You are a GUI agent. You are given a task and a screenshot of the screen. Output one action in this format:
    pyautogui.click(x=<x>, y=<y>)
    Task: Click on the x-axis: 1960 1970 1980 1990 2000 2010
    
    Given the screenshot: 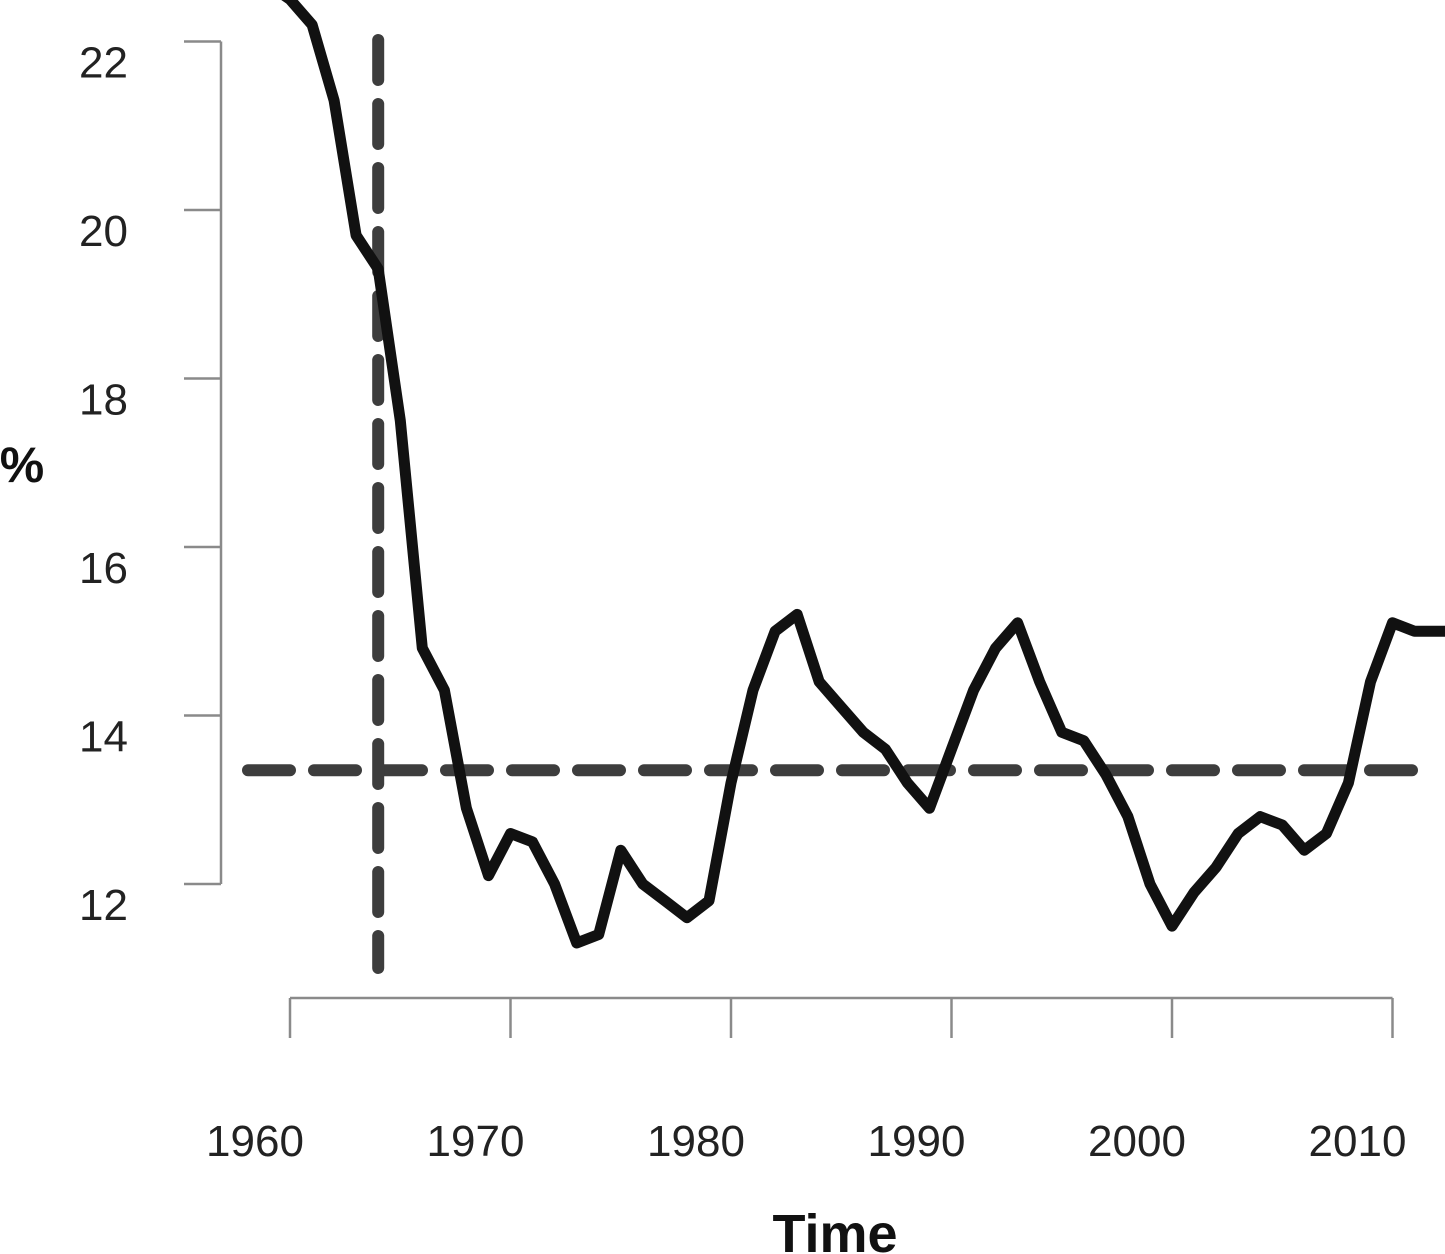 What is the action you would take?
    pyautogui.click(x=806, y=1081)
    